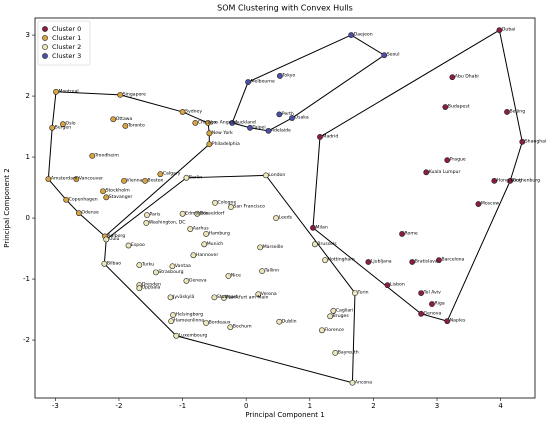 The image size is (550, 422). What do you see at coordinates (68, 91) in the screenshot?
I see `point-label: Montreal` at bounding box center [68, 91].